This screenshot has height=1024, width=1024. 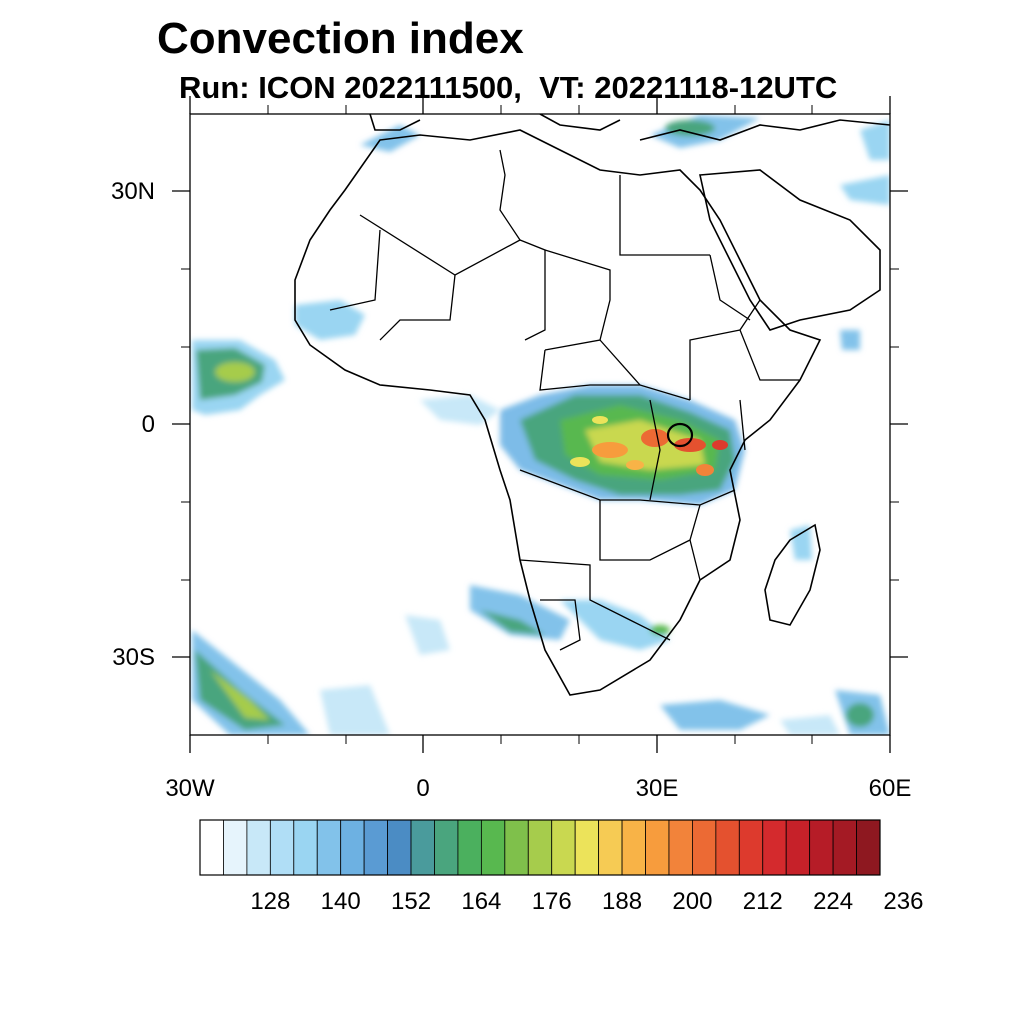 What do you see at coordinates (537, 620) in the screenshot?
I see `south-atlantic-band` at bounding box center [537, 620].